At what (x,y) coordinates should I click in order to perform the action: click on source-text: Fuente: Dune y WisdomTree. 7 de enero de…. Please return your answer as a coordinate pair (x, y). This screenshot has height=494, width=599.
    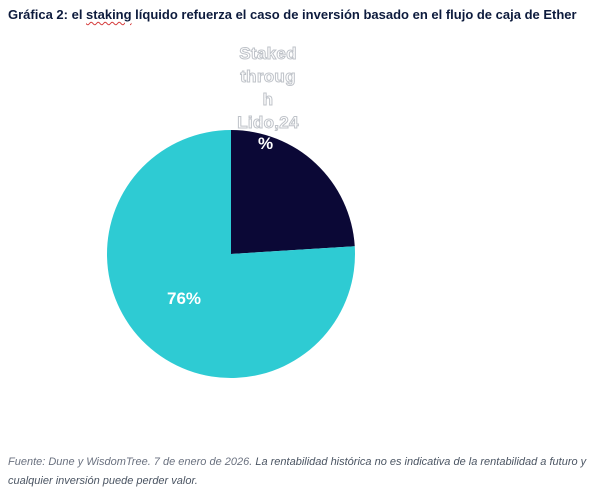
    Looking at the image, I should click on (132, 462).